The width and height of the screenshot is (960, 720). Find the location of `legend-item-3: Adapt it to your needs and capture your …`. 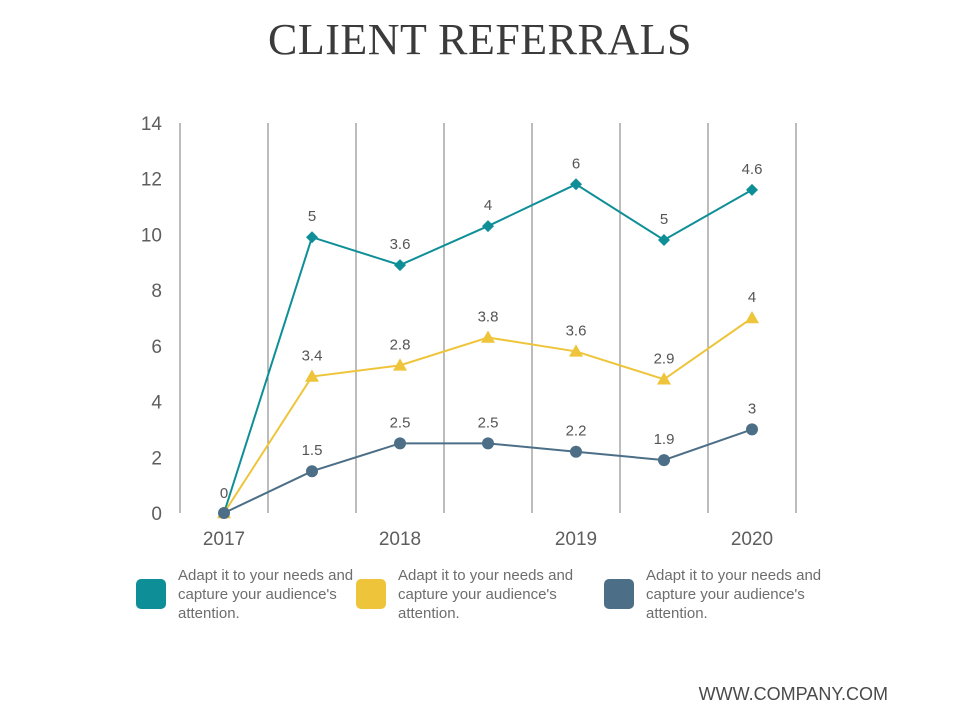

legend-item-3: Adapt it to your needs and capture your … is located at coordinates (715, 594).